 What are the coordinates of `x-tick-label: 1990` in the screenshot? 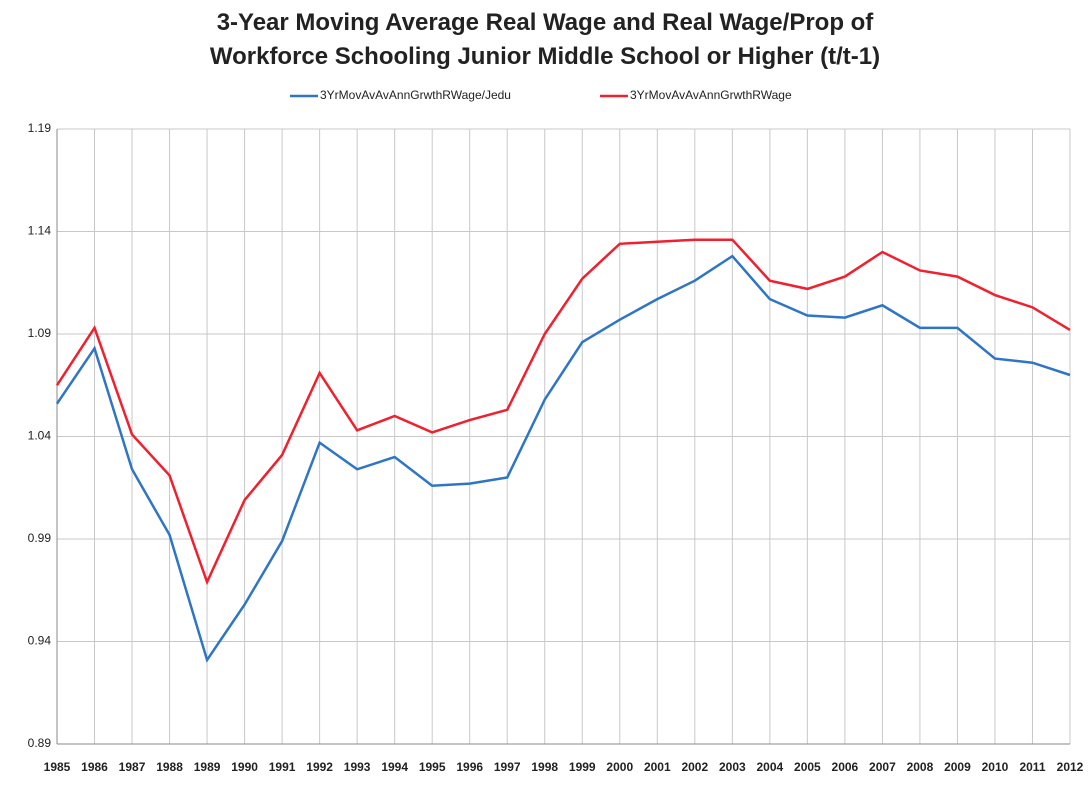 It's located at (244, 767).